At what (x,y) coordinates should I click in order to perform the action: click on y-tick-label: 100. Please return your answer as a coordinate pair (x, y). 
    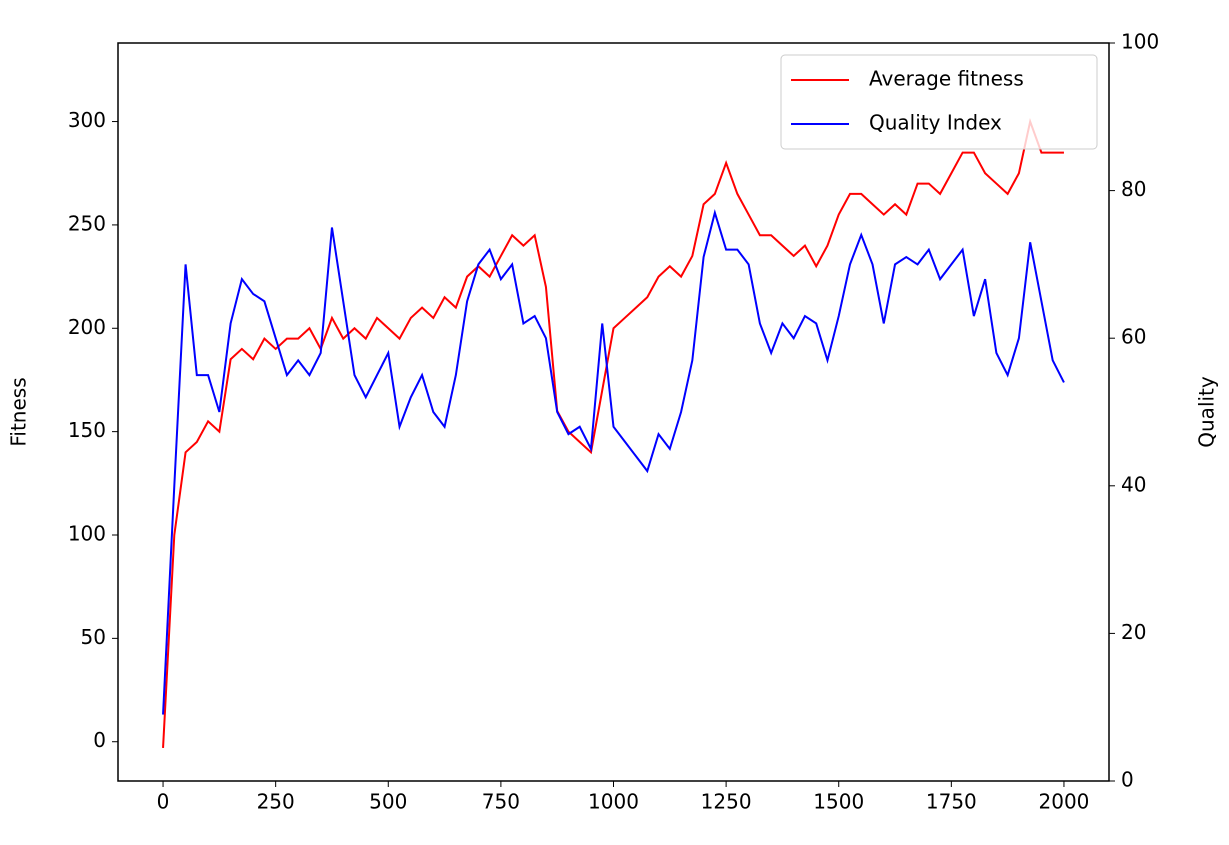
    Looking at the image, I should click on (87, 534).